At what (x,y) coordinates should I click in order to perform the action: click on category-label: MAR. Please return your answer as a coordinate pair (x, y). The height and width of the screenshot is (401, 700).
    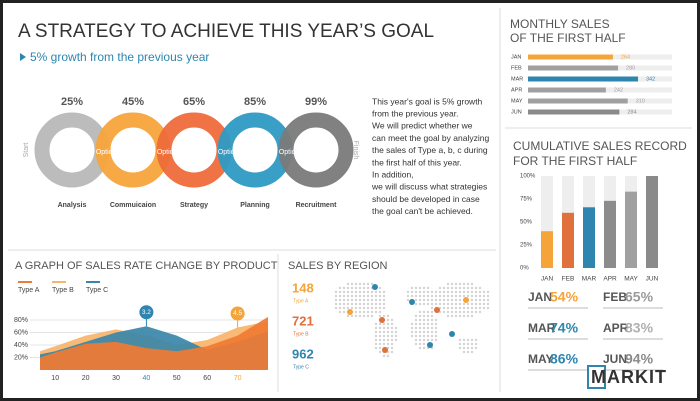
    Looking at the image, I should click on (517, 79).